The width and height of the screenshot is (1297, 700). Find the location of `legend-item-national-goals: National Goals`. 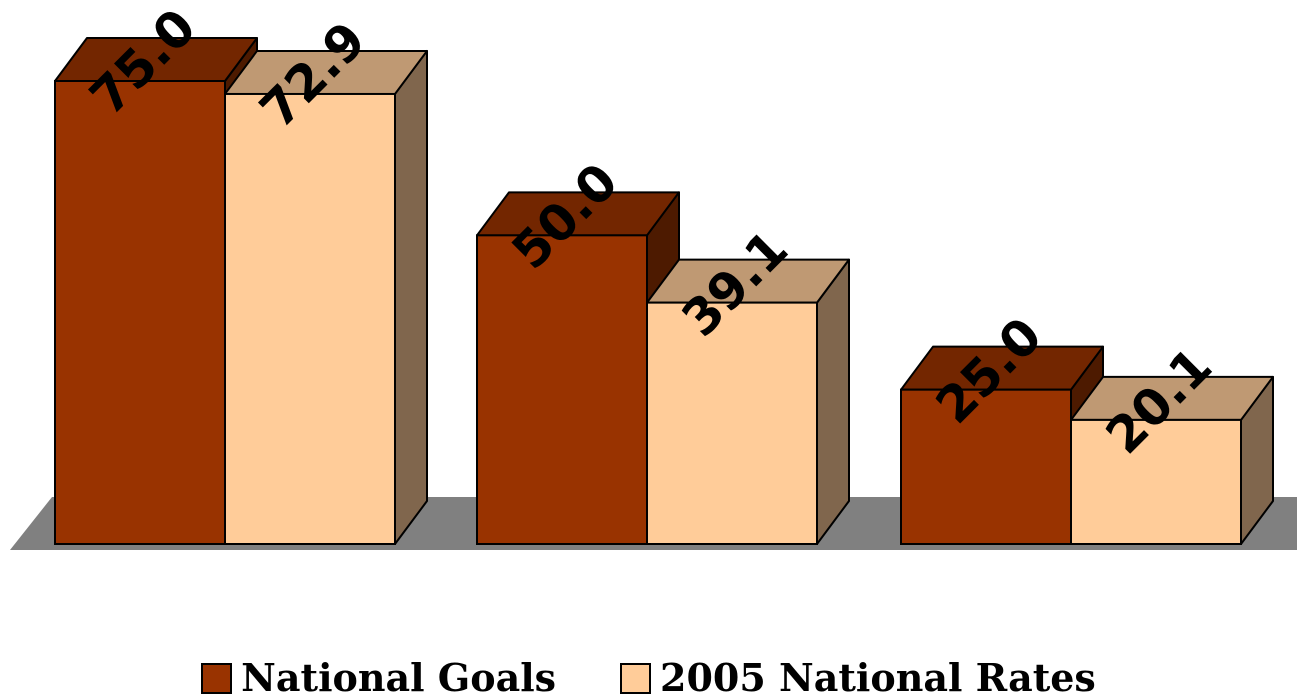

legend-item-national-goals: National Goals is located at coordinates (378, 678).